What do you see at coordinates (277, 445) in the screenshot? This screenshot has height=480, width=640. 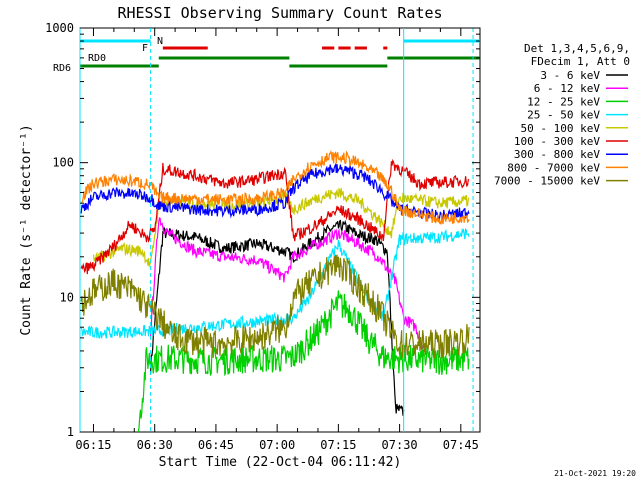 I see `x-tick-label: 07:00` at bounding box center [277, 445].